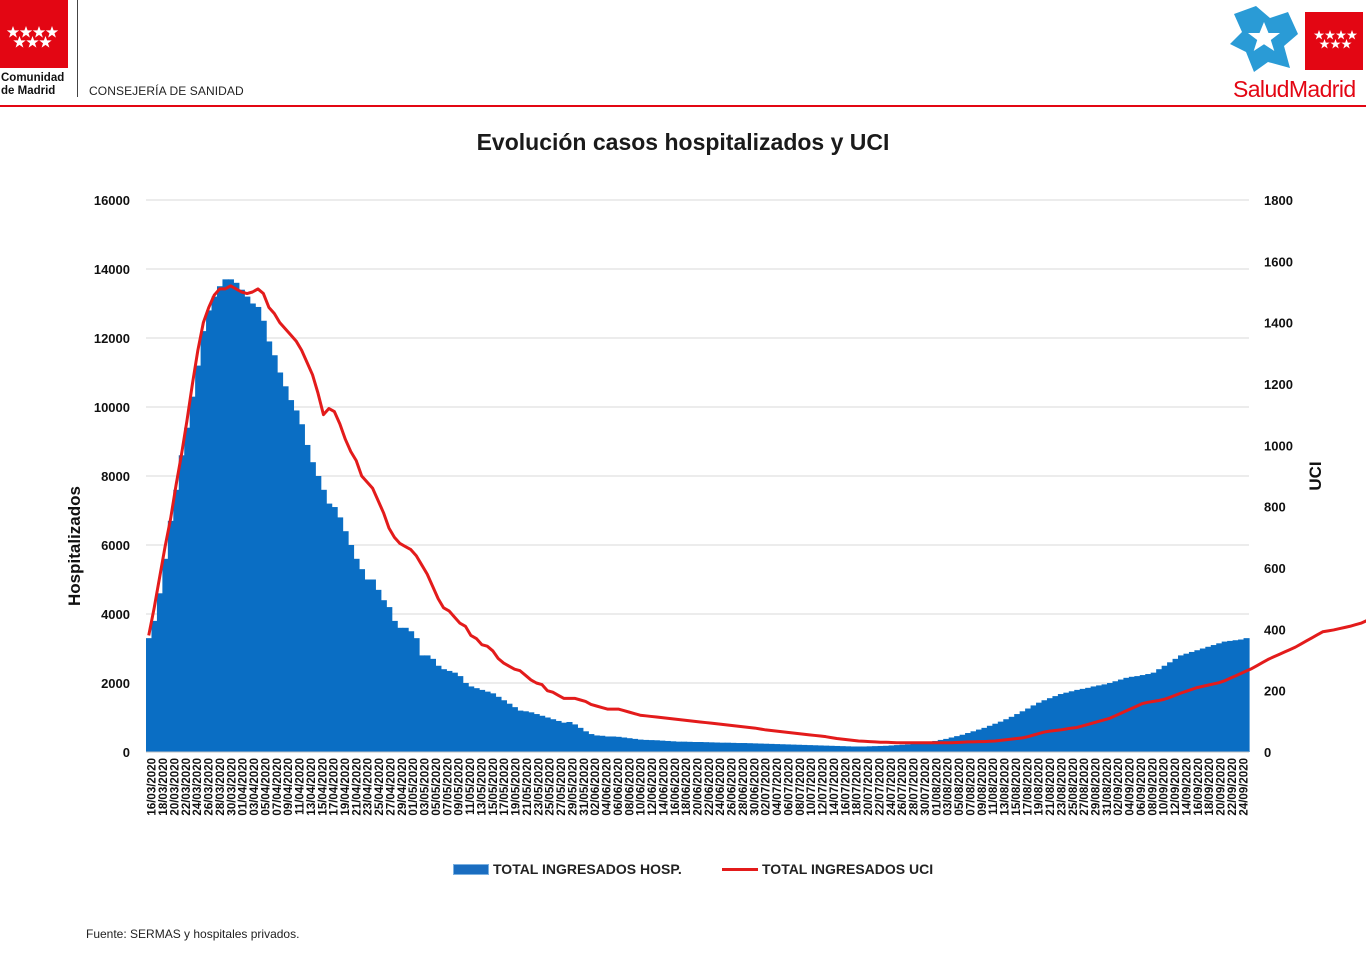 Image resolution: width=1366 pixels, height=964 pixels. Describe the element at coordinates (1275, 691) in the screenshot. I see `y2-tick-label: 200` at that location.